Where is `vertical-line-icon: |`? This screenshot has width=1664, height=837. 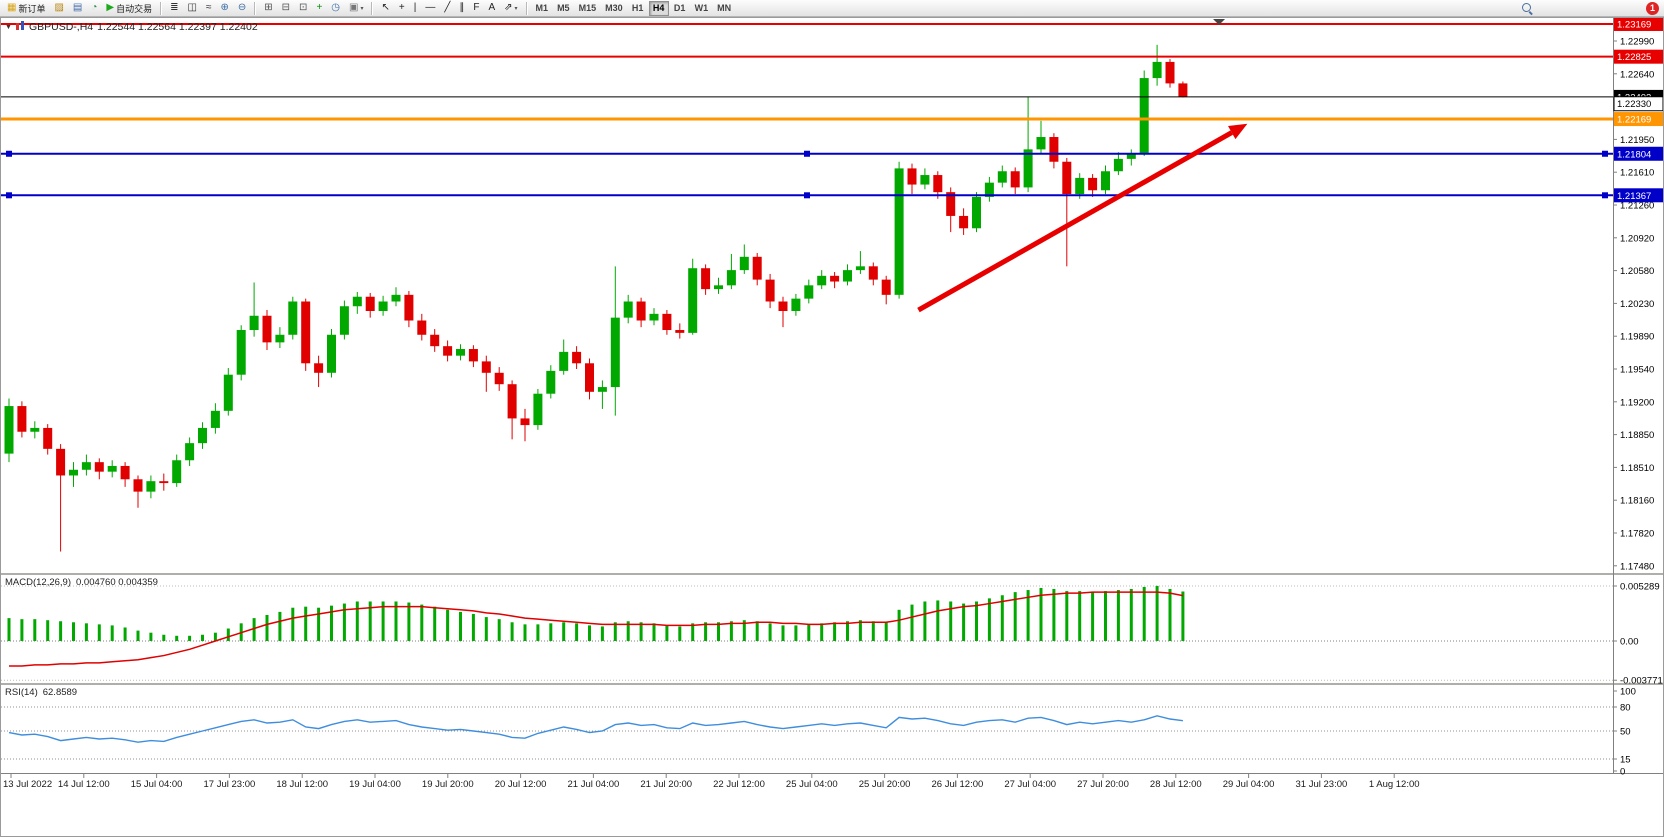 vertical-line-icon: | is located at coordinates (415, 8).